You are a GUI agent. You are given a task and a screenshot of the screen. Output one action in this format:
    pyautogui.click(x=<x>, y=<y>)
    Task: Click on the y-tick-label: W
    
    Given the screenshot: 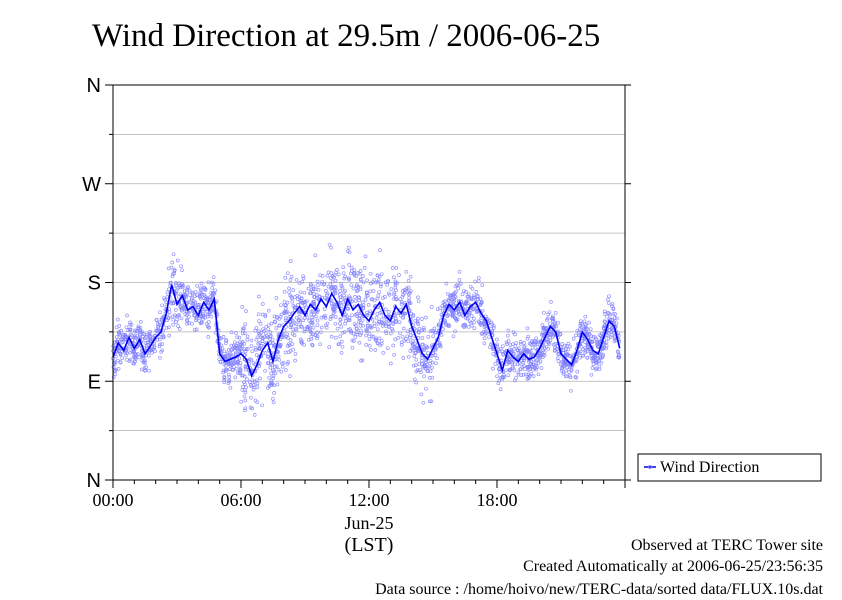 What is the action you would take?
    pyautogui.click(x=91, y=185)
    